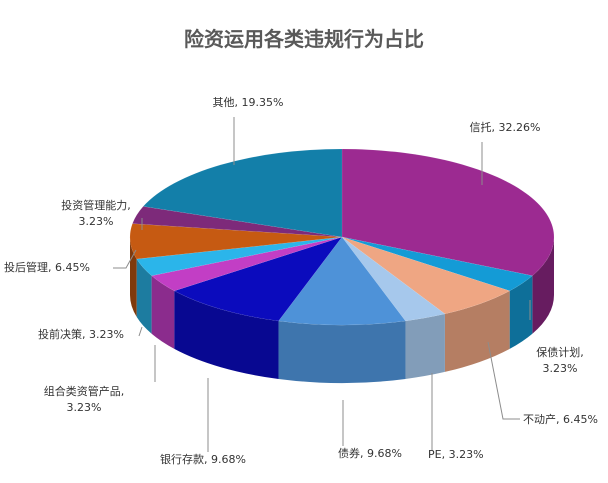 Image resolution: width=608 pixels, height=483 pixels. What do you see at coordinates (84, 391) in the screenshot?
I see `data-label-6-line-0: 组合类资管产品,` at bounding box center [84, 391].